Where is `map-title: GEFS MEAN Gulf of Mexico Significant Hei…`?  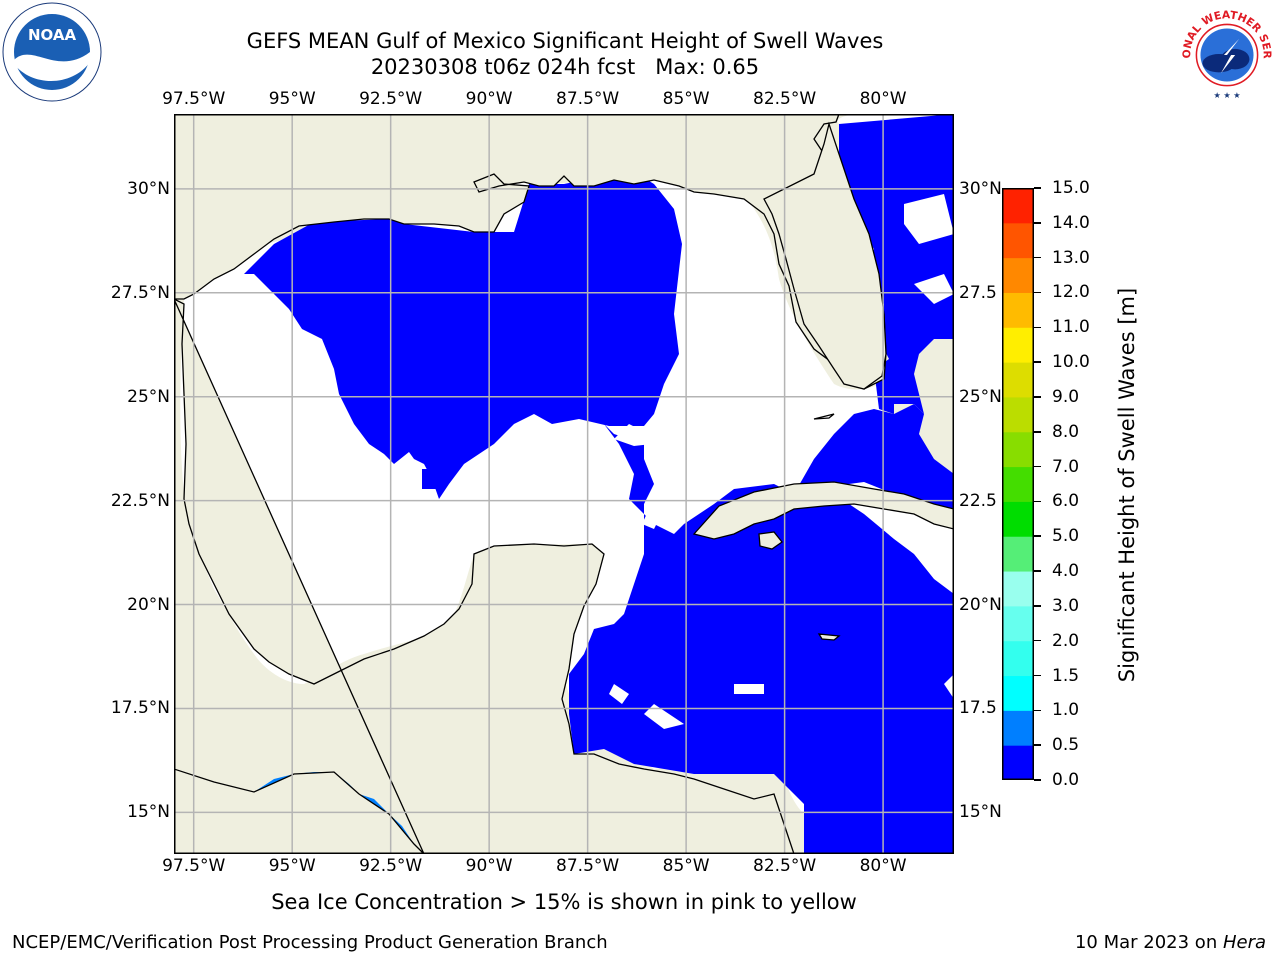
map-title: GEFS MEAN Gulf of Mexico Significant Hei… is located at coordinates (565, 41).